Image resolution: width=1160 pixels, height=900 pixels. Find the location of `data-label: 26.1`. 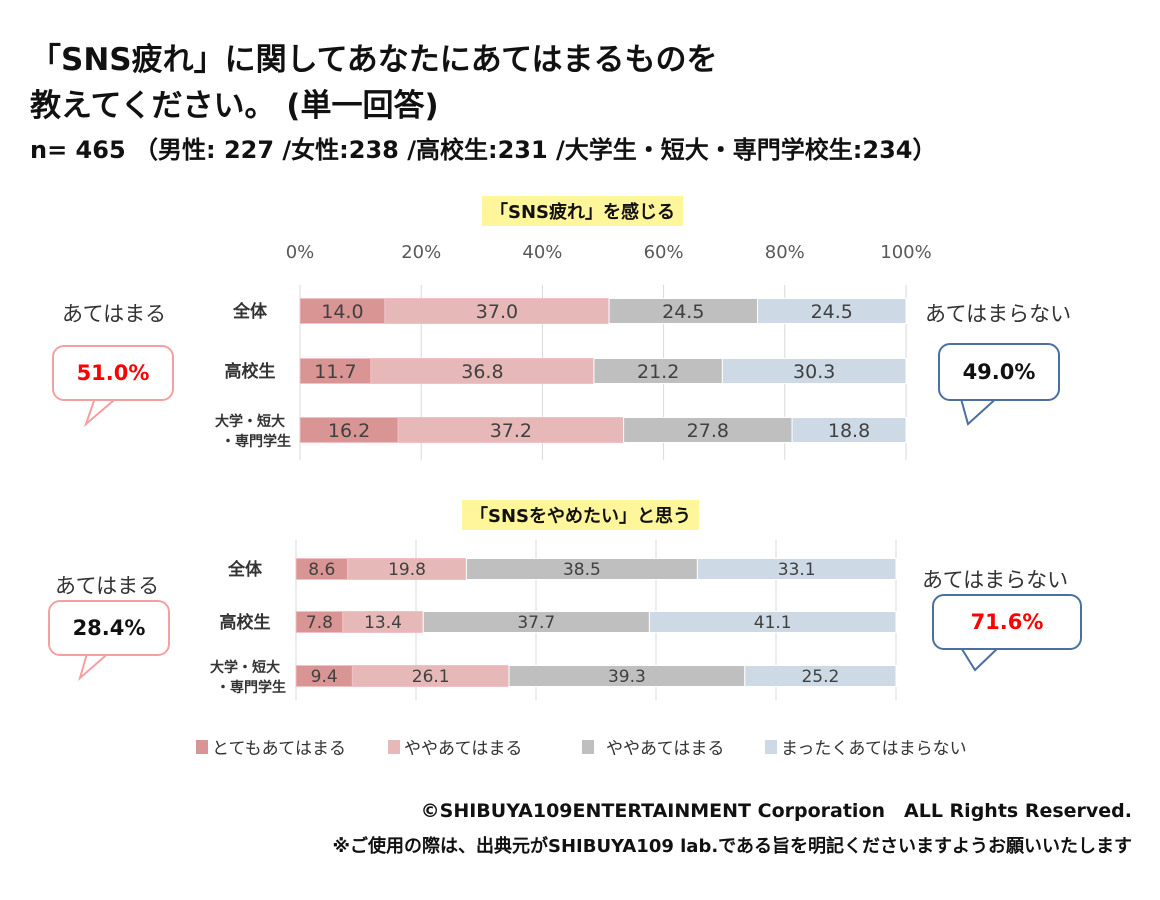

data-label: 26.1 is located at coordinates (431, 677).